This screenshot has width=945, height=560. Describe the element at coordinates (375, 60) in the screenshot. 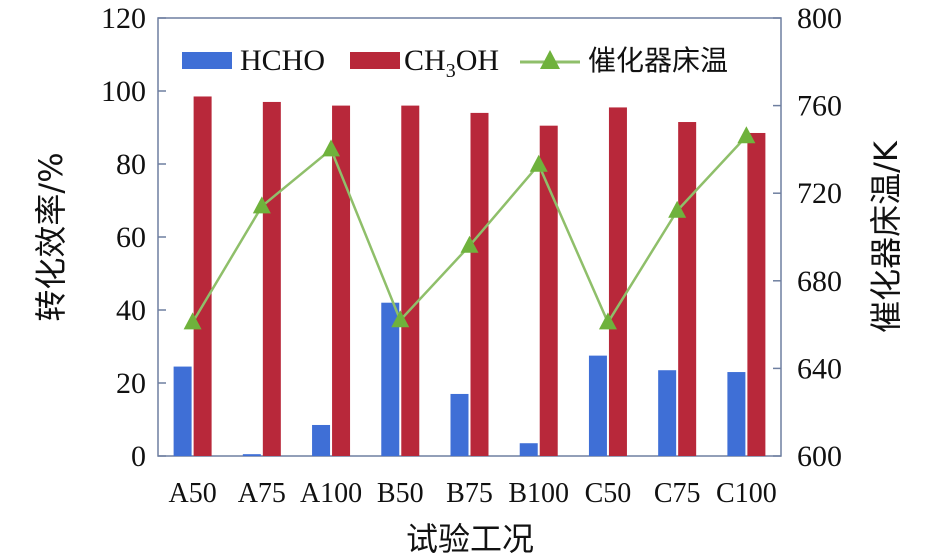

I see `legend-swatch-ch3oh` at that location.